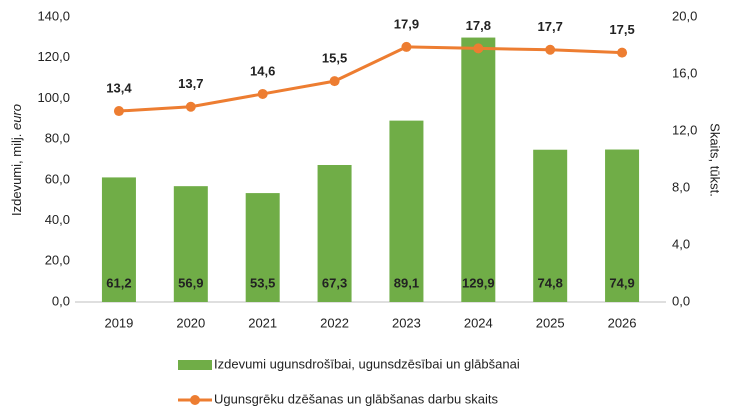 Image resolution: width=729 pixels, height=414 pixels. What do you see at coordinates (190, 83) in the screenshot?
I see `data-label: 13,7` at bounding box center [190, 83].